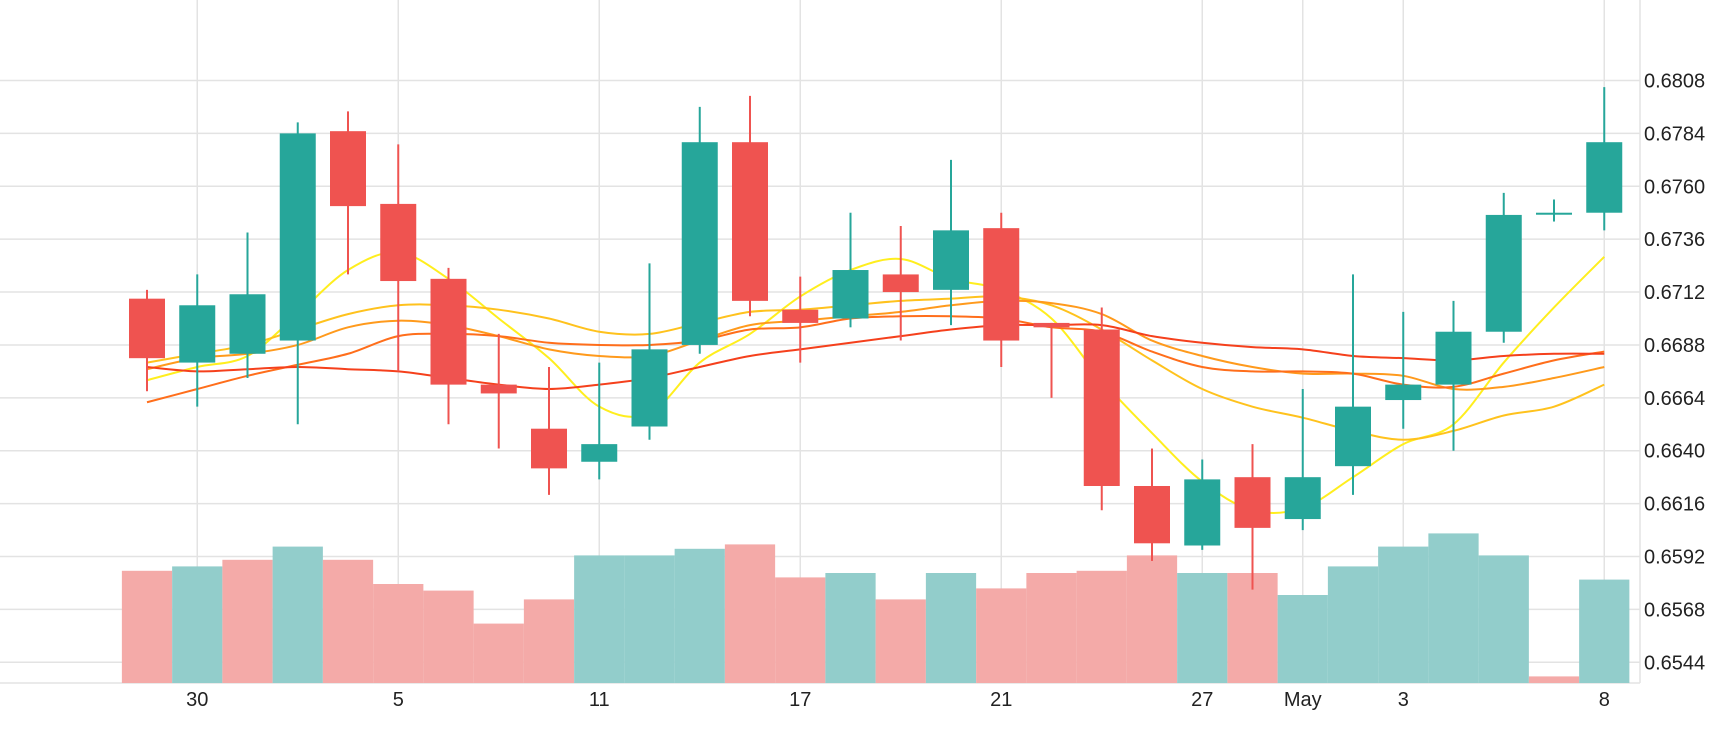  Describe the element at coordinates (1674, 610) in the screenshot. I see `y-tick-label: 0.6568` at that location.